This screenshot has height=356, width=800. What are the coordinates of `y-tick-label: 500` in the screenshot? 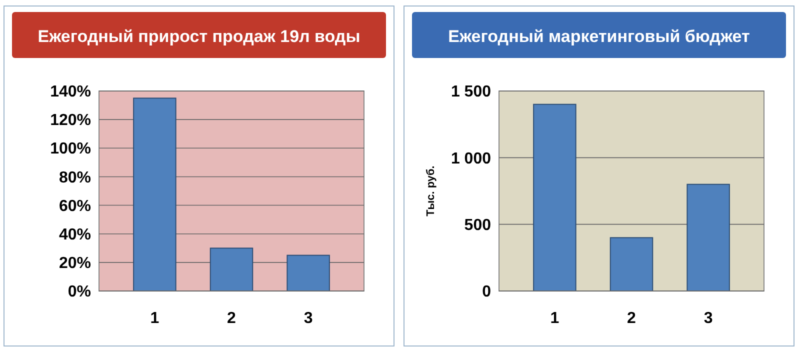 It's located at (478, 225).